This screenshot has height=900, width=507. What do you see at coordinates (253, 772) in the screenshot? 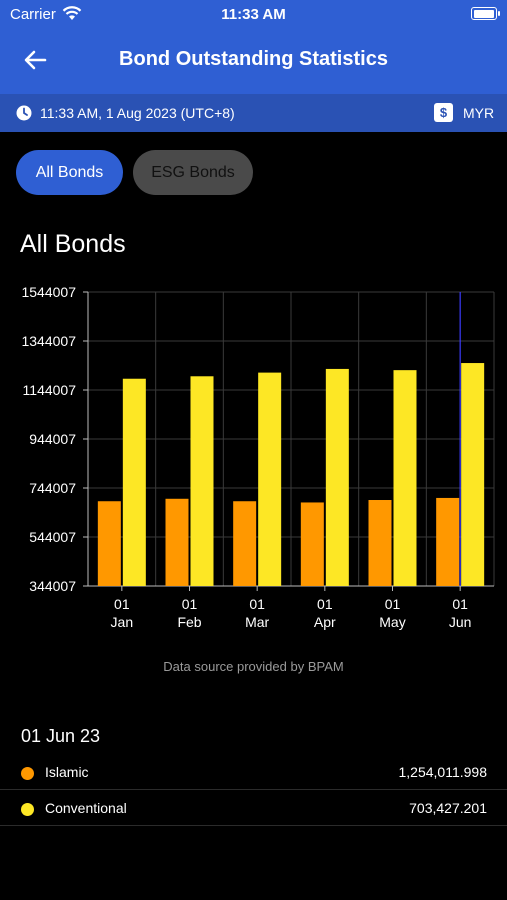
I see `legend-row-islamic: Islamic 1,254,011.998` at bounding box center [253, 772].